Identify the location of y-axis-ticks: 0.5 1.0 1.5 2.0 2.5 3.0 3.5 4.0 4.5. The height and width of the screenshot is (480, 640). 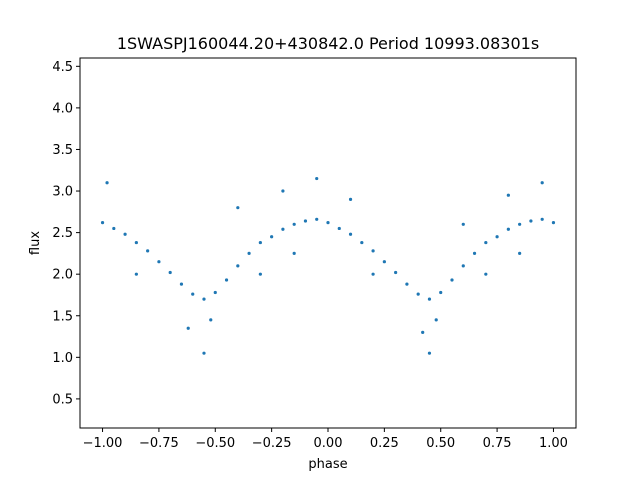
(66, 233).